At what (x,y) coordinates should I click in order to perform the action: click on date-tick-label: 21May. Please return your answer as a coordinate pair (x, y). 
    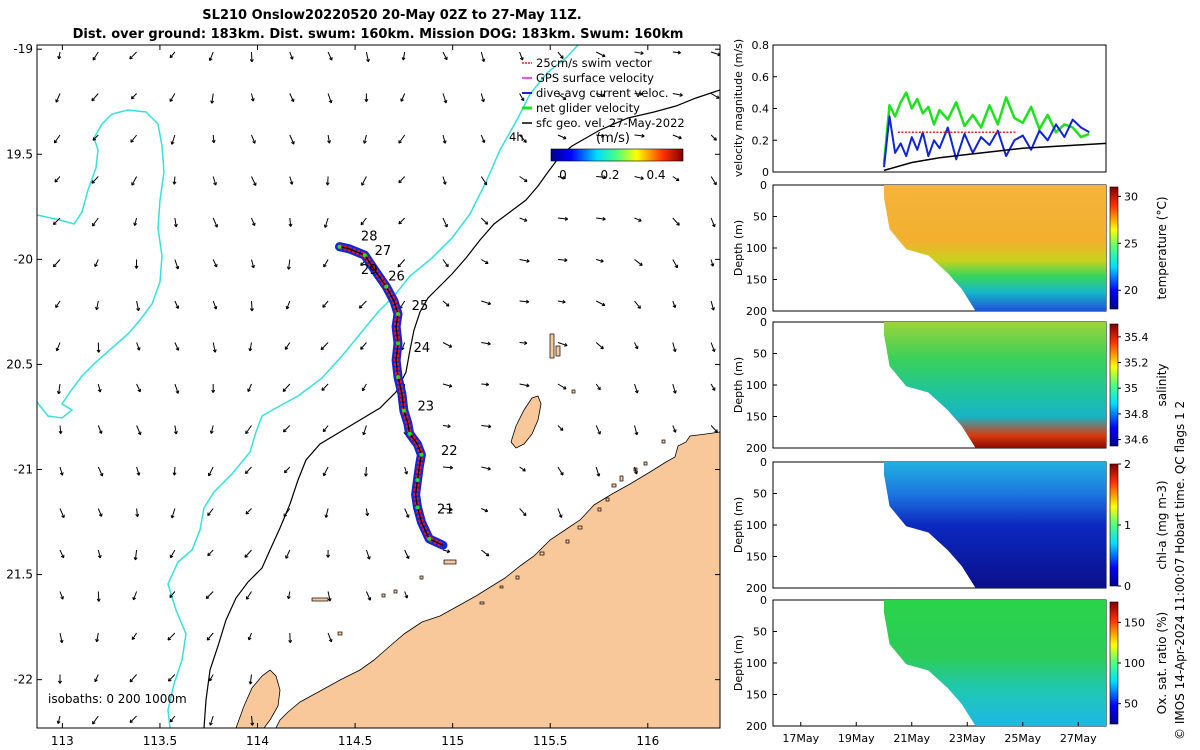
    Looking at the image, I should click on (911, 738).